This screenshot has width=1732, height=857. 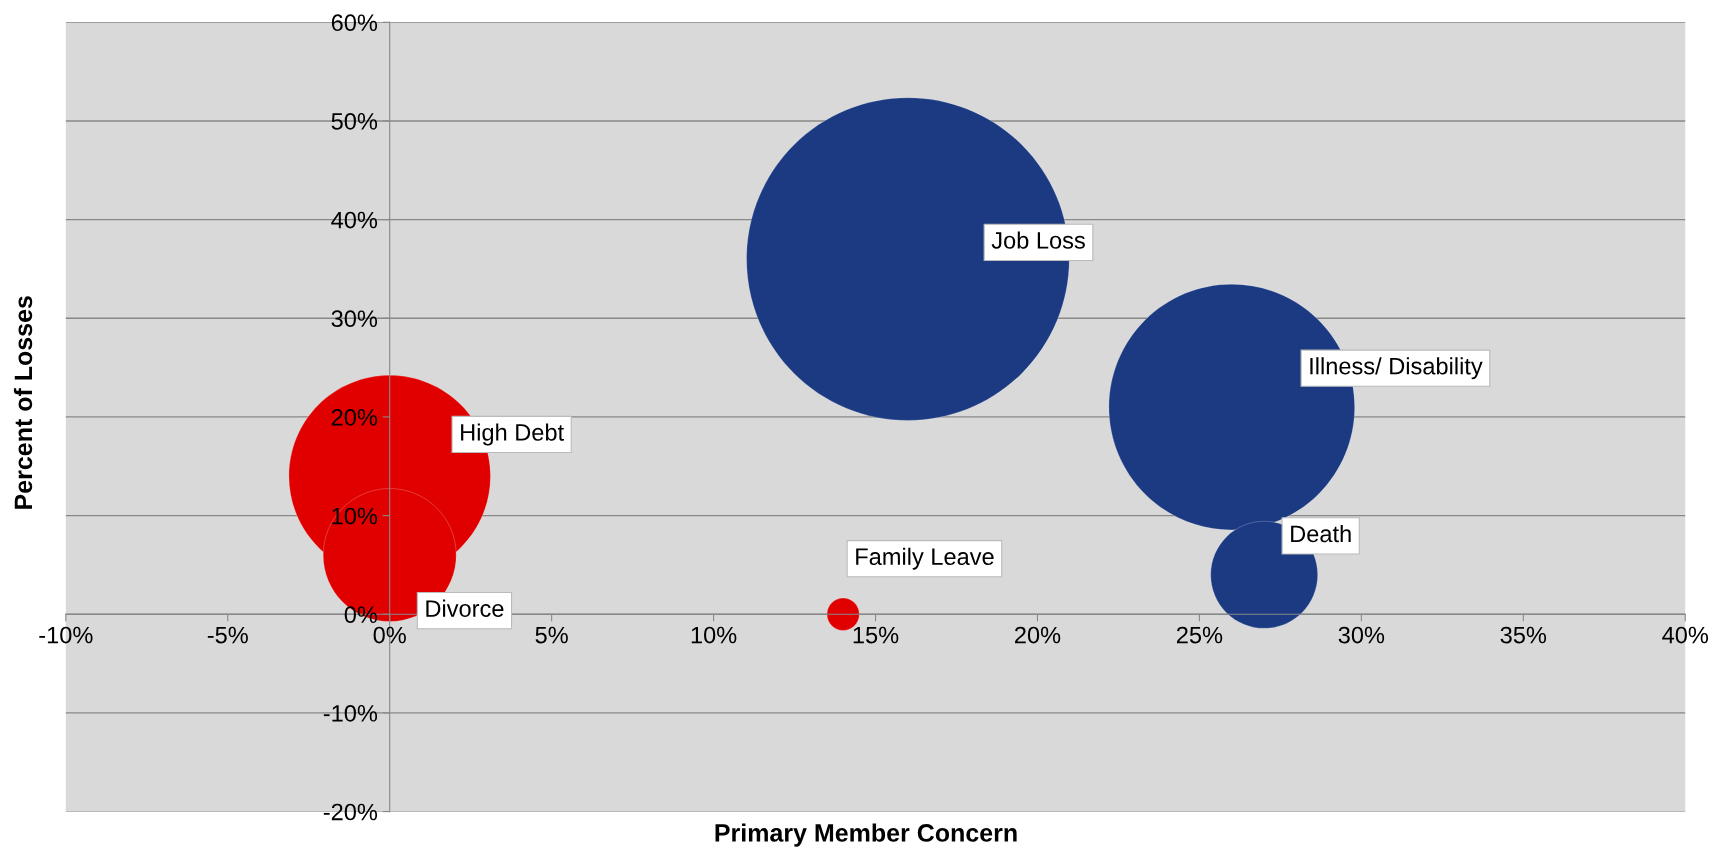 I want to click on x-tick-label: 10%, so click(x=714, y=635).